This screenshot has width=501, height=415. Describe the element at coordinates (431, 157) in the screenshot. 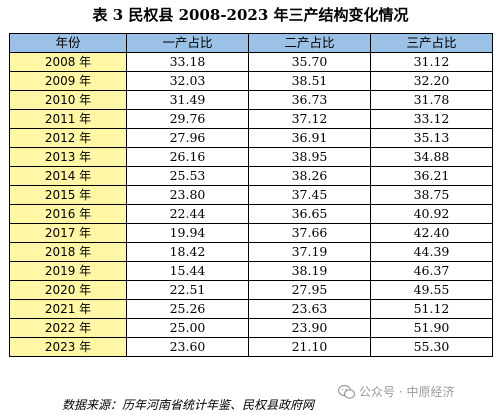

I see `row-tertiary-share: 34.88` at that location.